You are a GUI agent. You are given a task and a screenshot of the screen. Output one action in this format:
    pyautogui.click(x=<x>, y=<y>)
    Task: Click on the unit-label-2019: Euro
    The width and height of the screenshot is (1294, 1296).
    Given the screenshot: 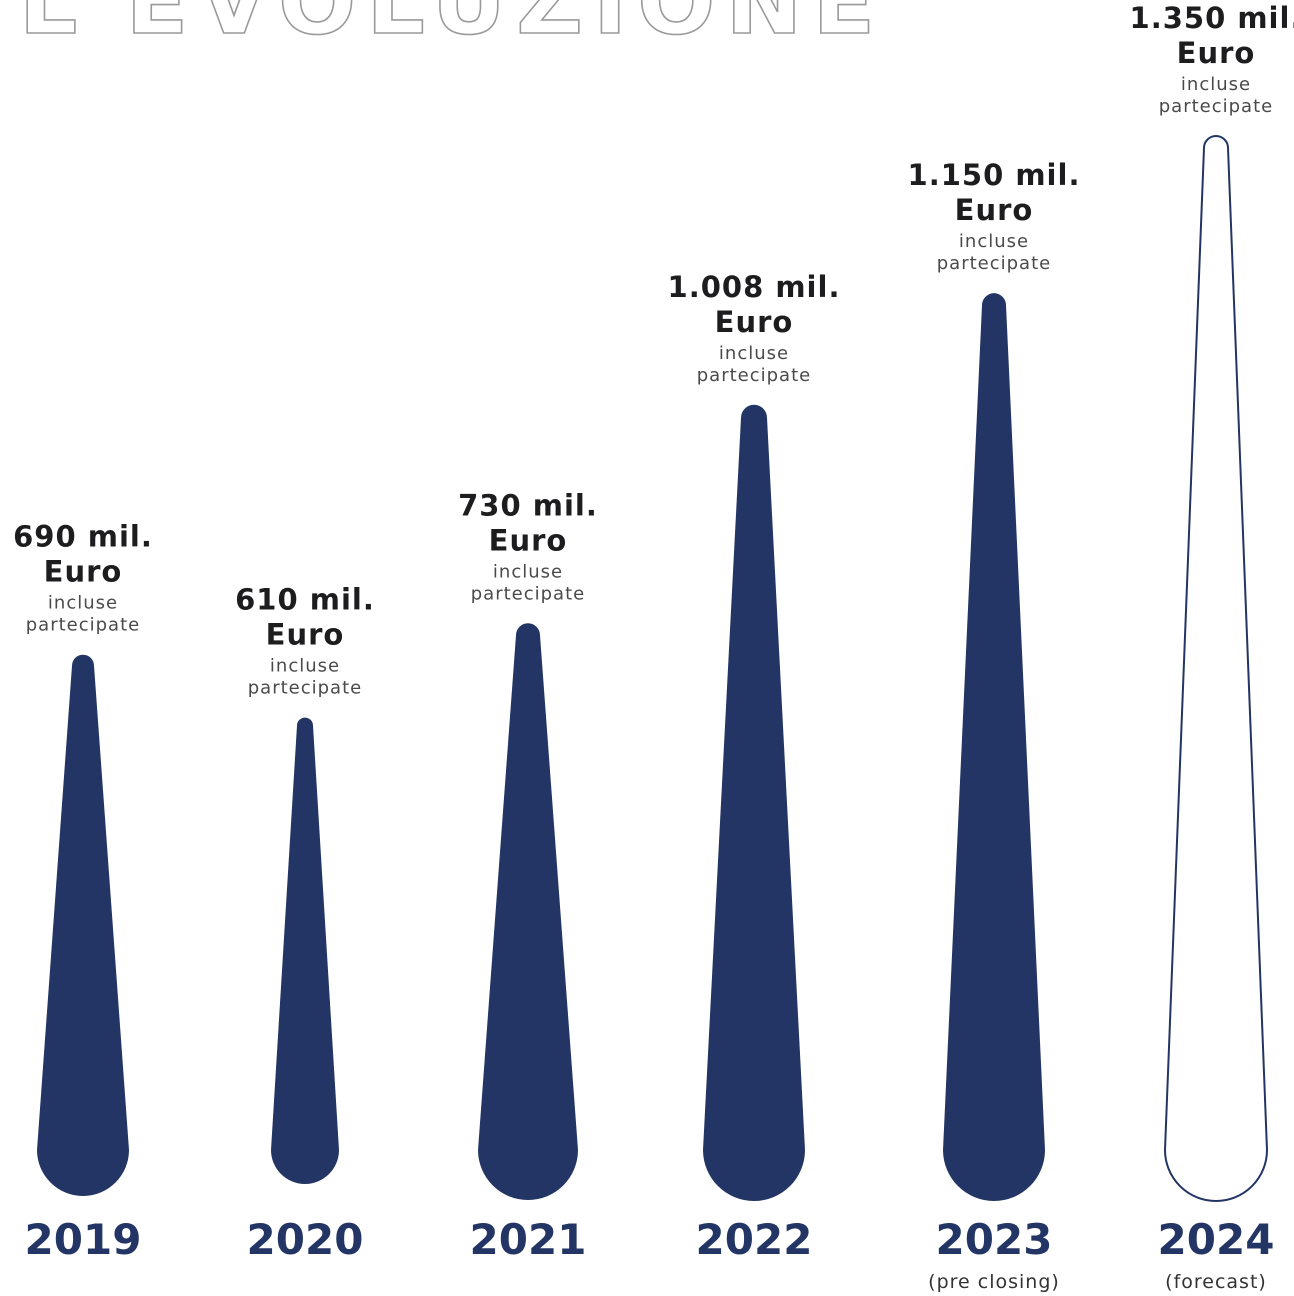 What is the action you would take?
    pyautogui.click(x=83, y=572)
    